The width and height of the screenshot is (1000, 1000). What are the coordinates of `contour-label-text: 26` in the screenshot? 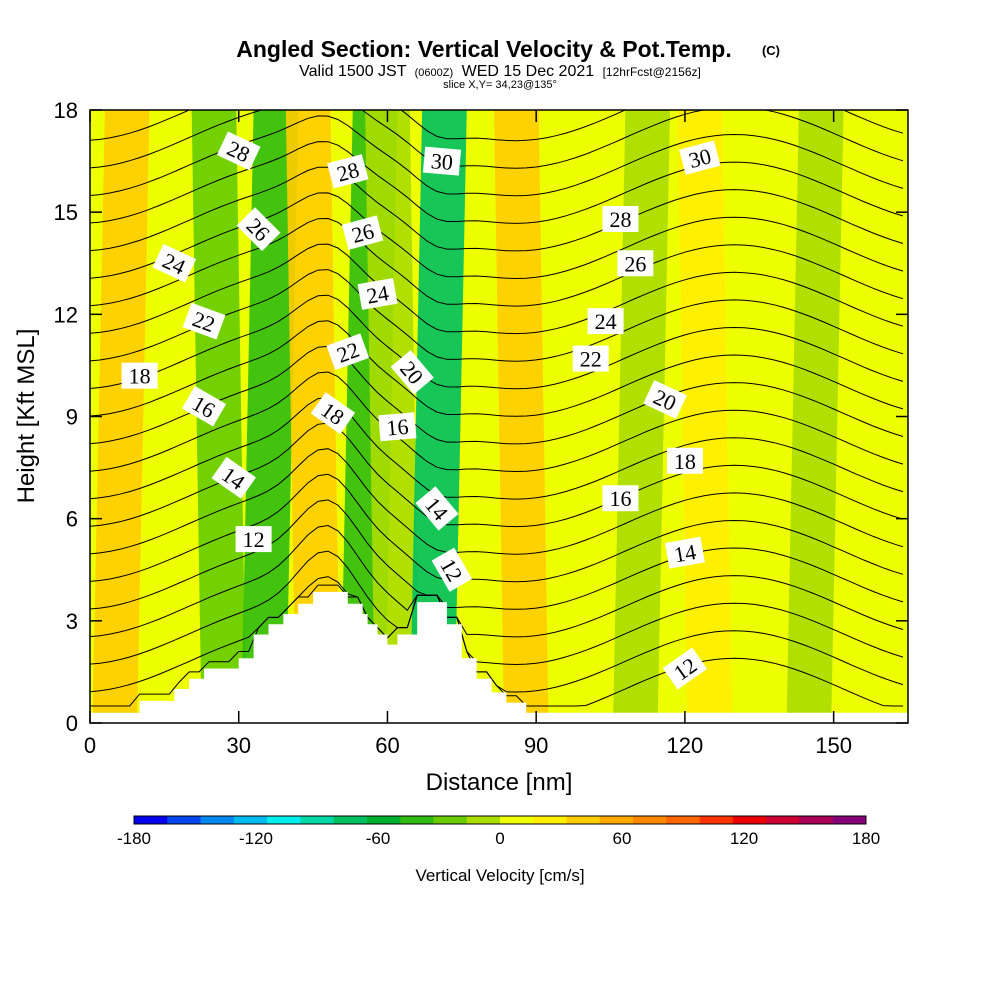 It's located at (635, 263).